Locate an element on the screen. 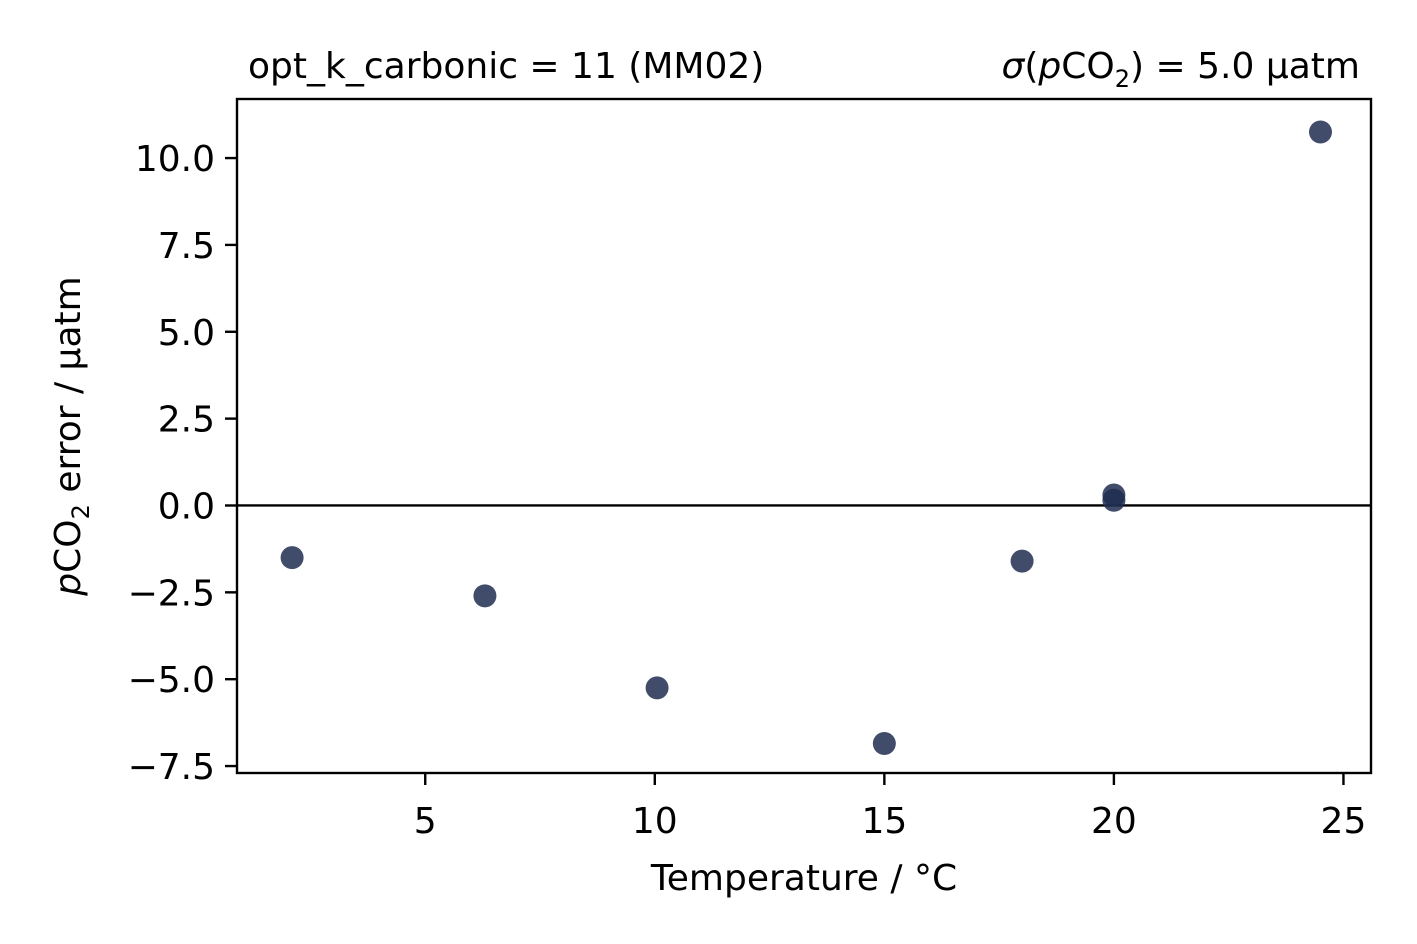  ylabel-p-italic: p is located at coordinates (68, 585).